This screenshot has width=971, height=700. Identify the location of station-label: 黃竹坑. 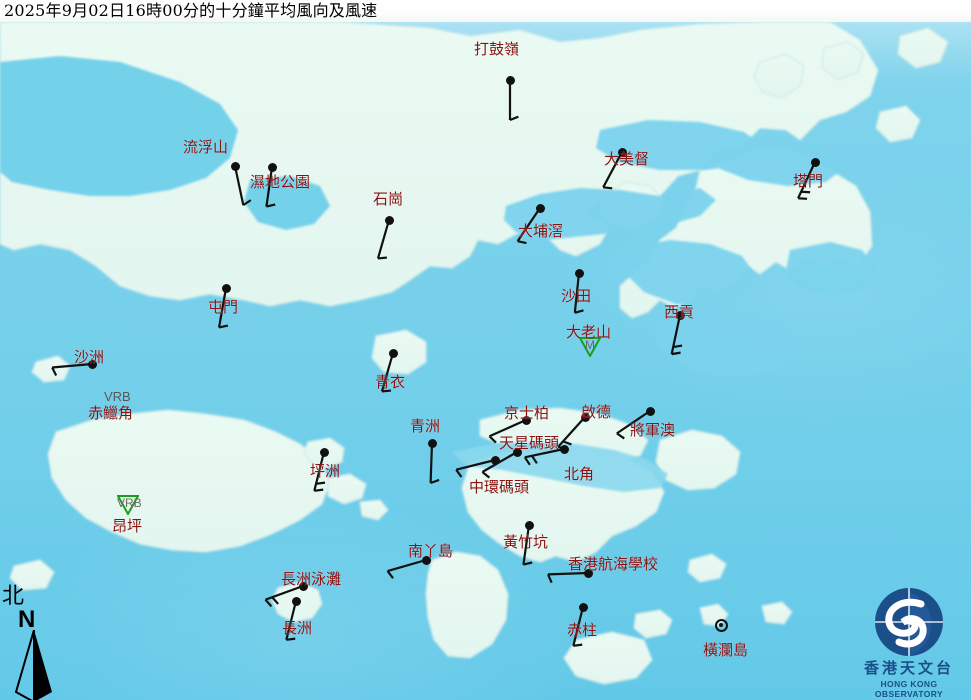
(526, 542).